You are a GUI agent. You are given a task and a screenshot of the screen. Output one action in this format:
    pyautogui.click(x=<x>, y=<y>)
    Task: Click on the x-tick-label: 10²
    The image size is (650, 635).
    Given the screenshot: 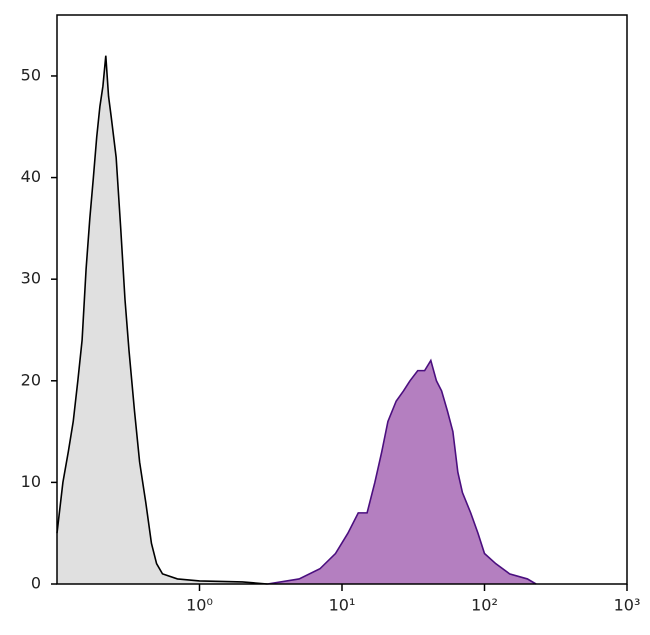 What is the action you would take?
    pyautogui.click(x=484, y=605)
    